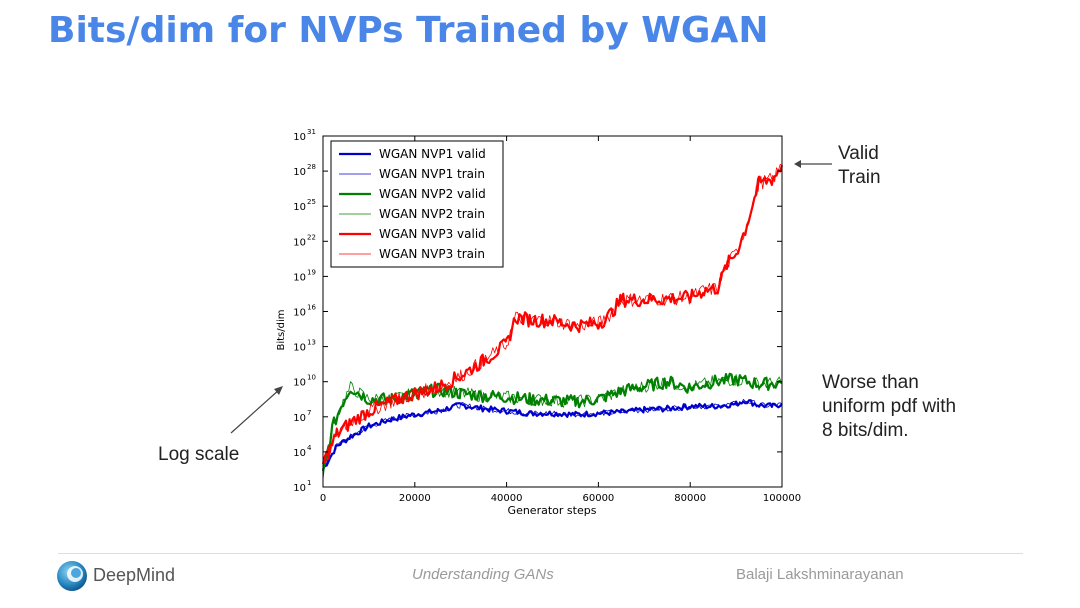 This screenshot has height=608, width=1080. What do you see at coordinates (199, 454) in the screenshot?
I see `annotation-log-scale: Log scale` at bounding box center [199, 454].